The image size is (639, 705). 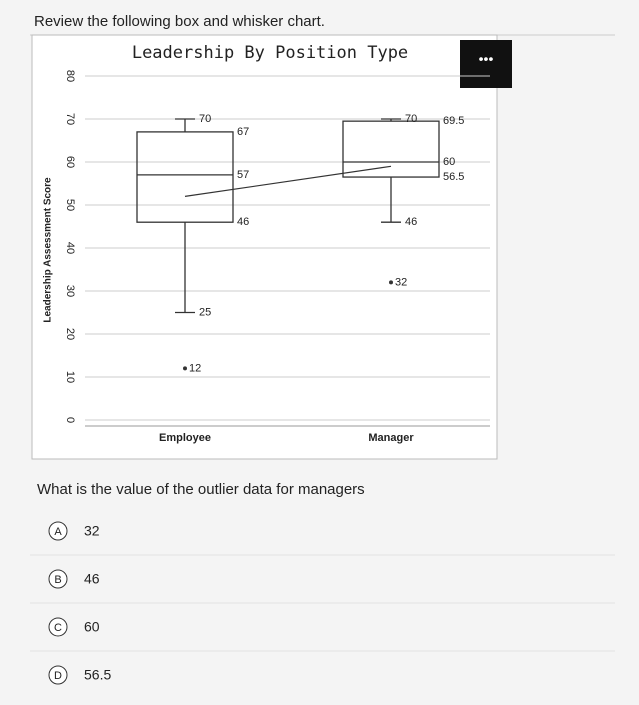 I want to click on mean-line, so click(x=288, y=181).